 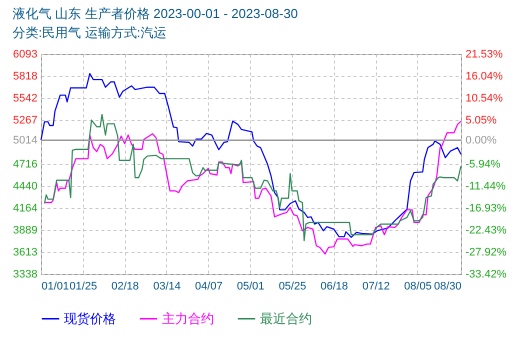 What do you see at coordinates (25, 274) in the screenshot?
I see `y-tick-label: 3338` at bounding box center [25, 274].